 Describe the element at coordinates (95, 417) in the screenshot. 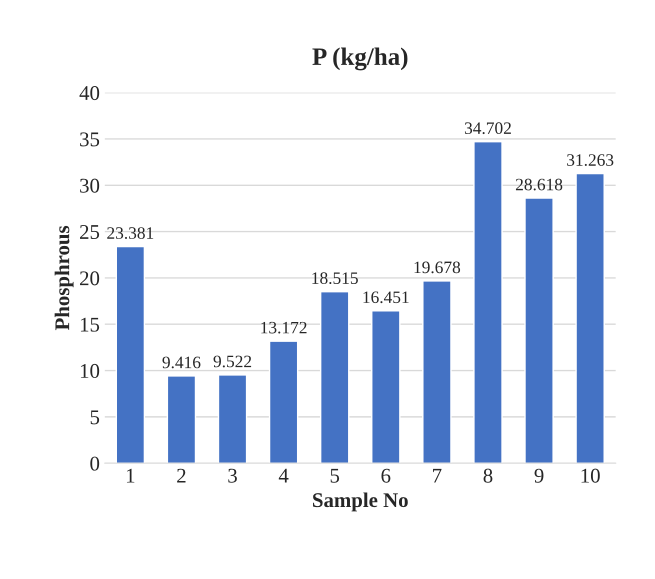

I see `y-tick-label: 5` at that location.